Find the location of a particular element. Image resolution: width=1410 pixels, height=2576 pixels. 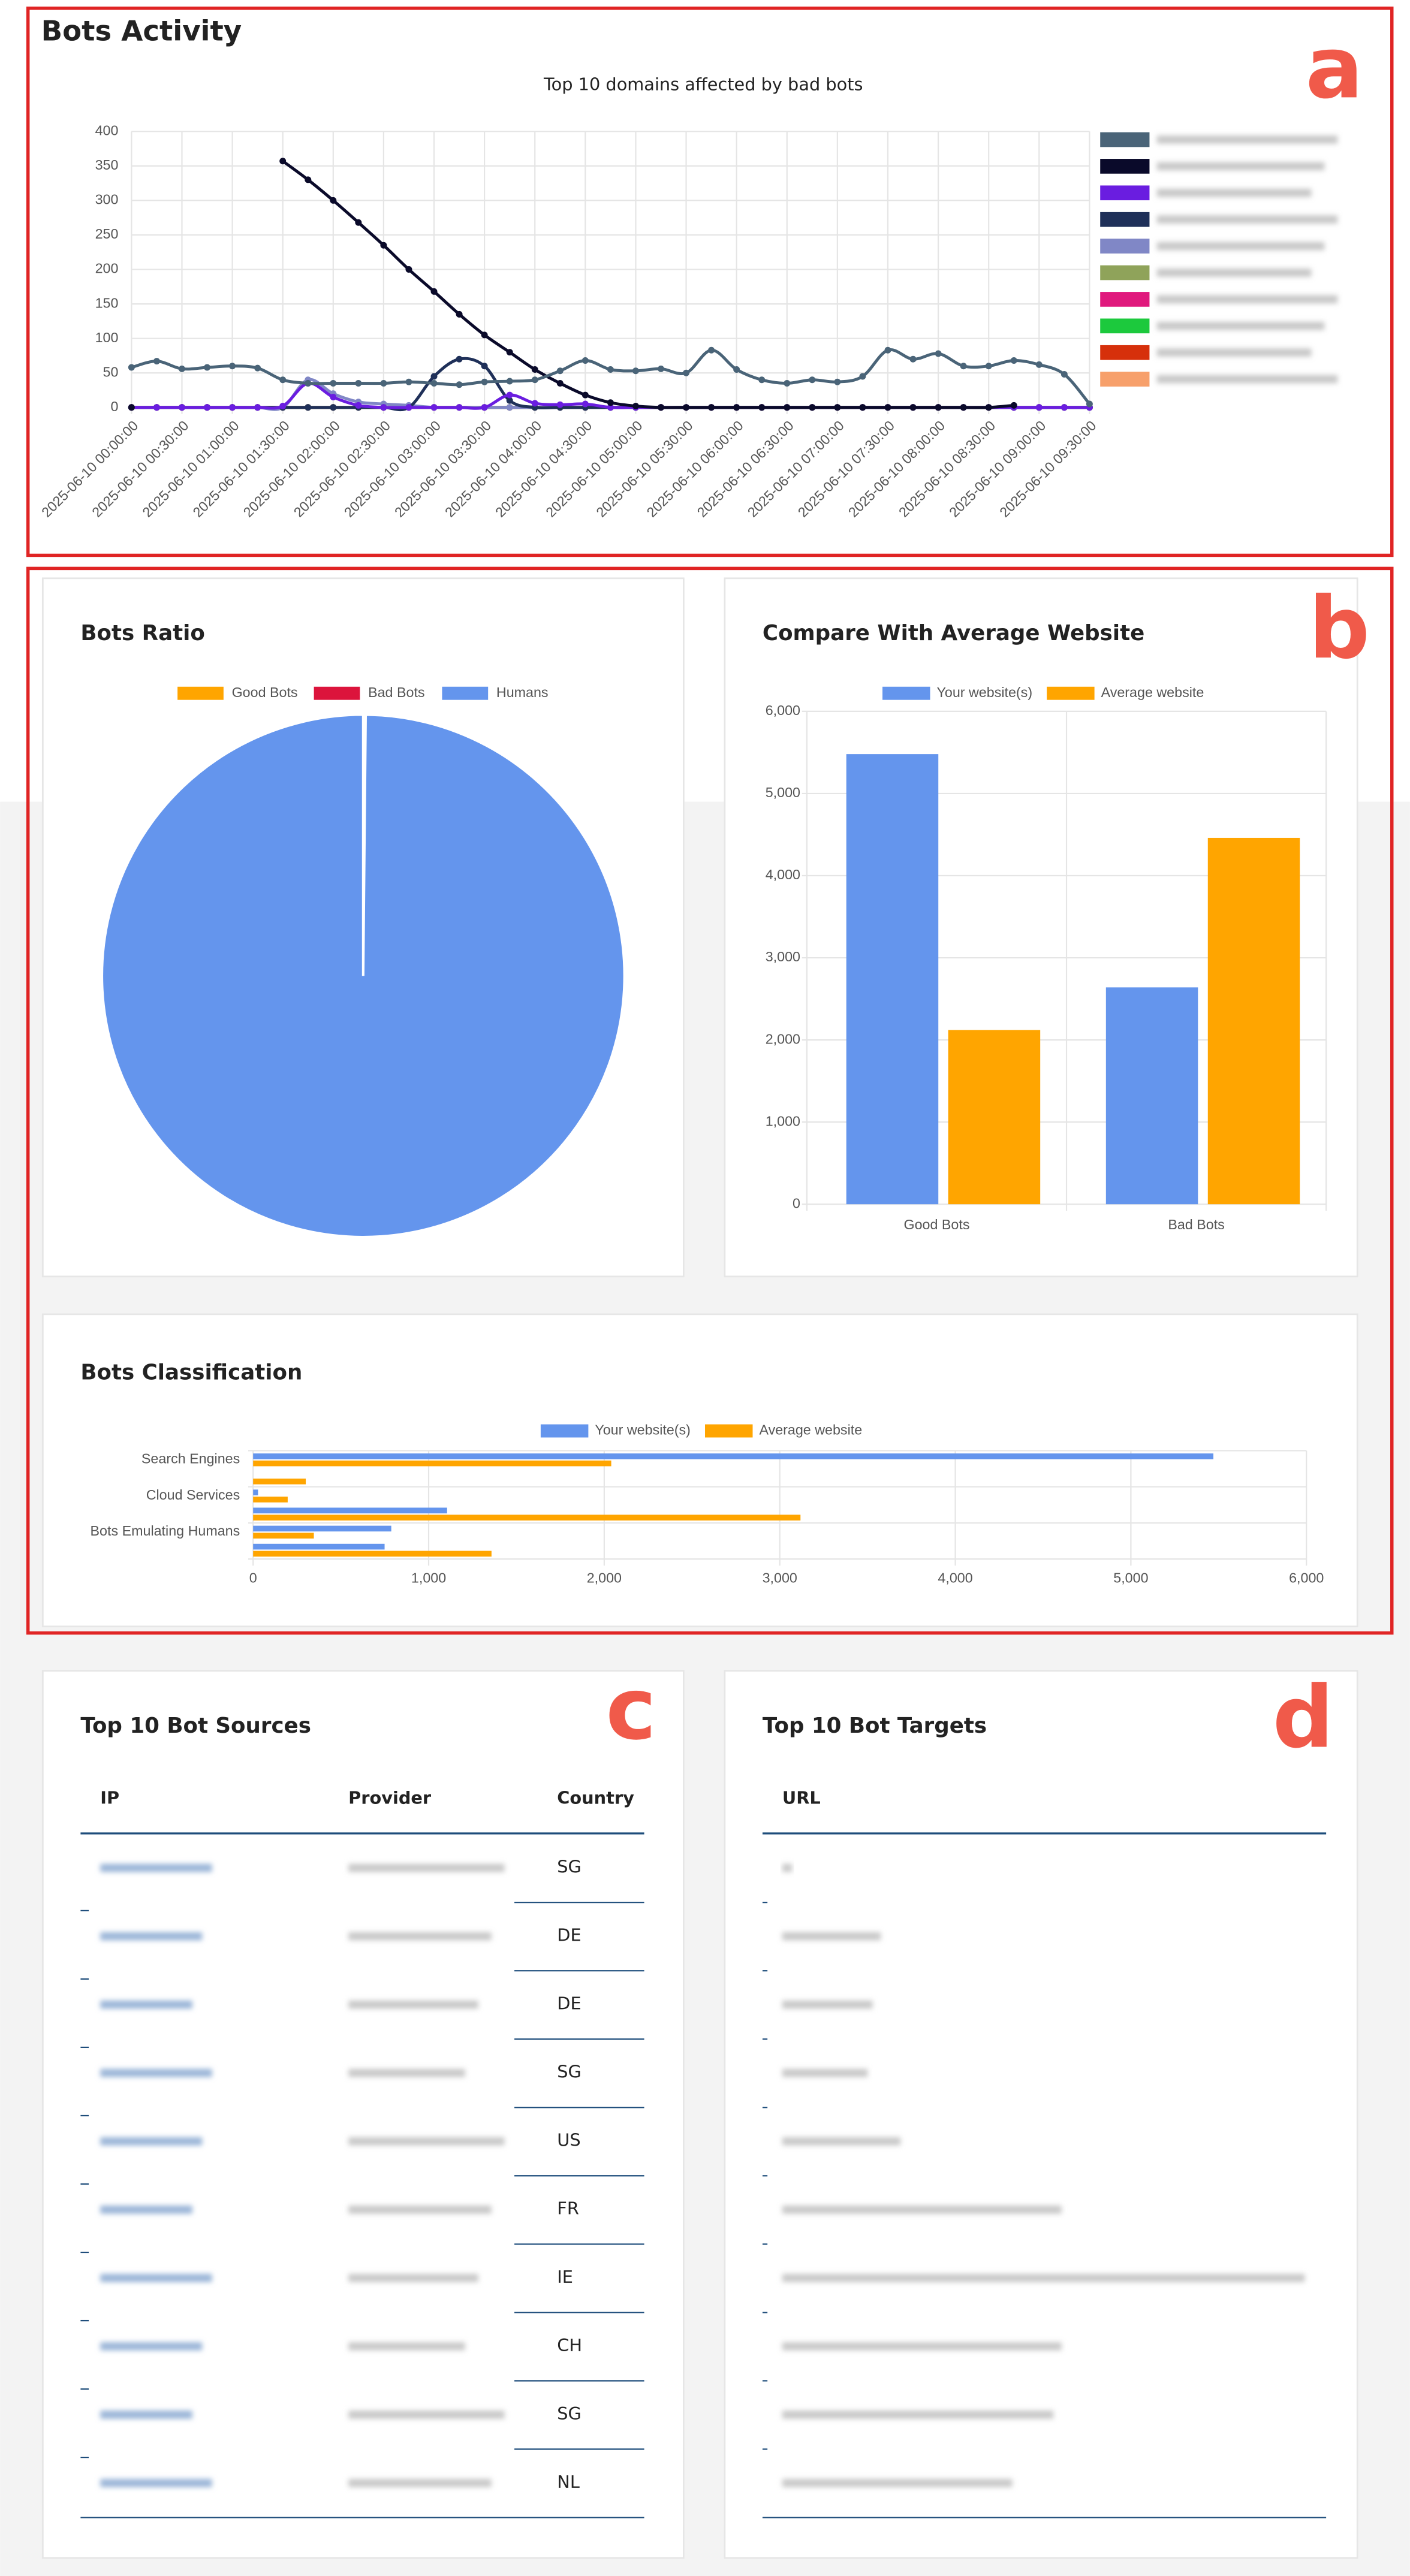

y-tick-label: 1,000 is located at coordinates (783, 1121).